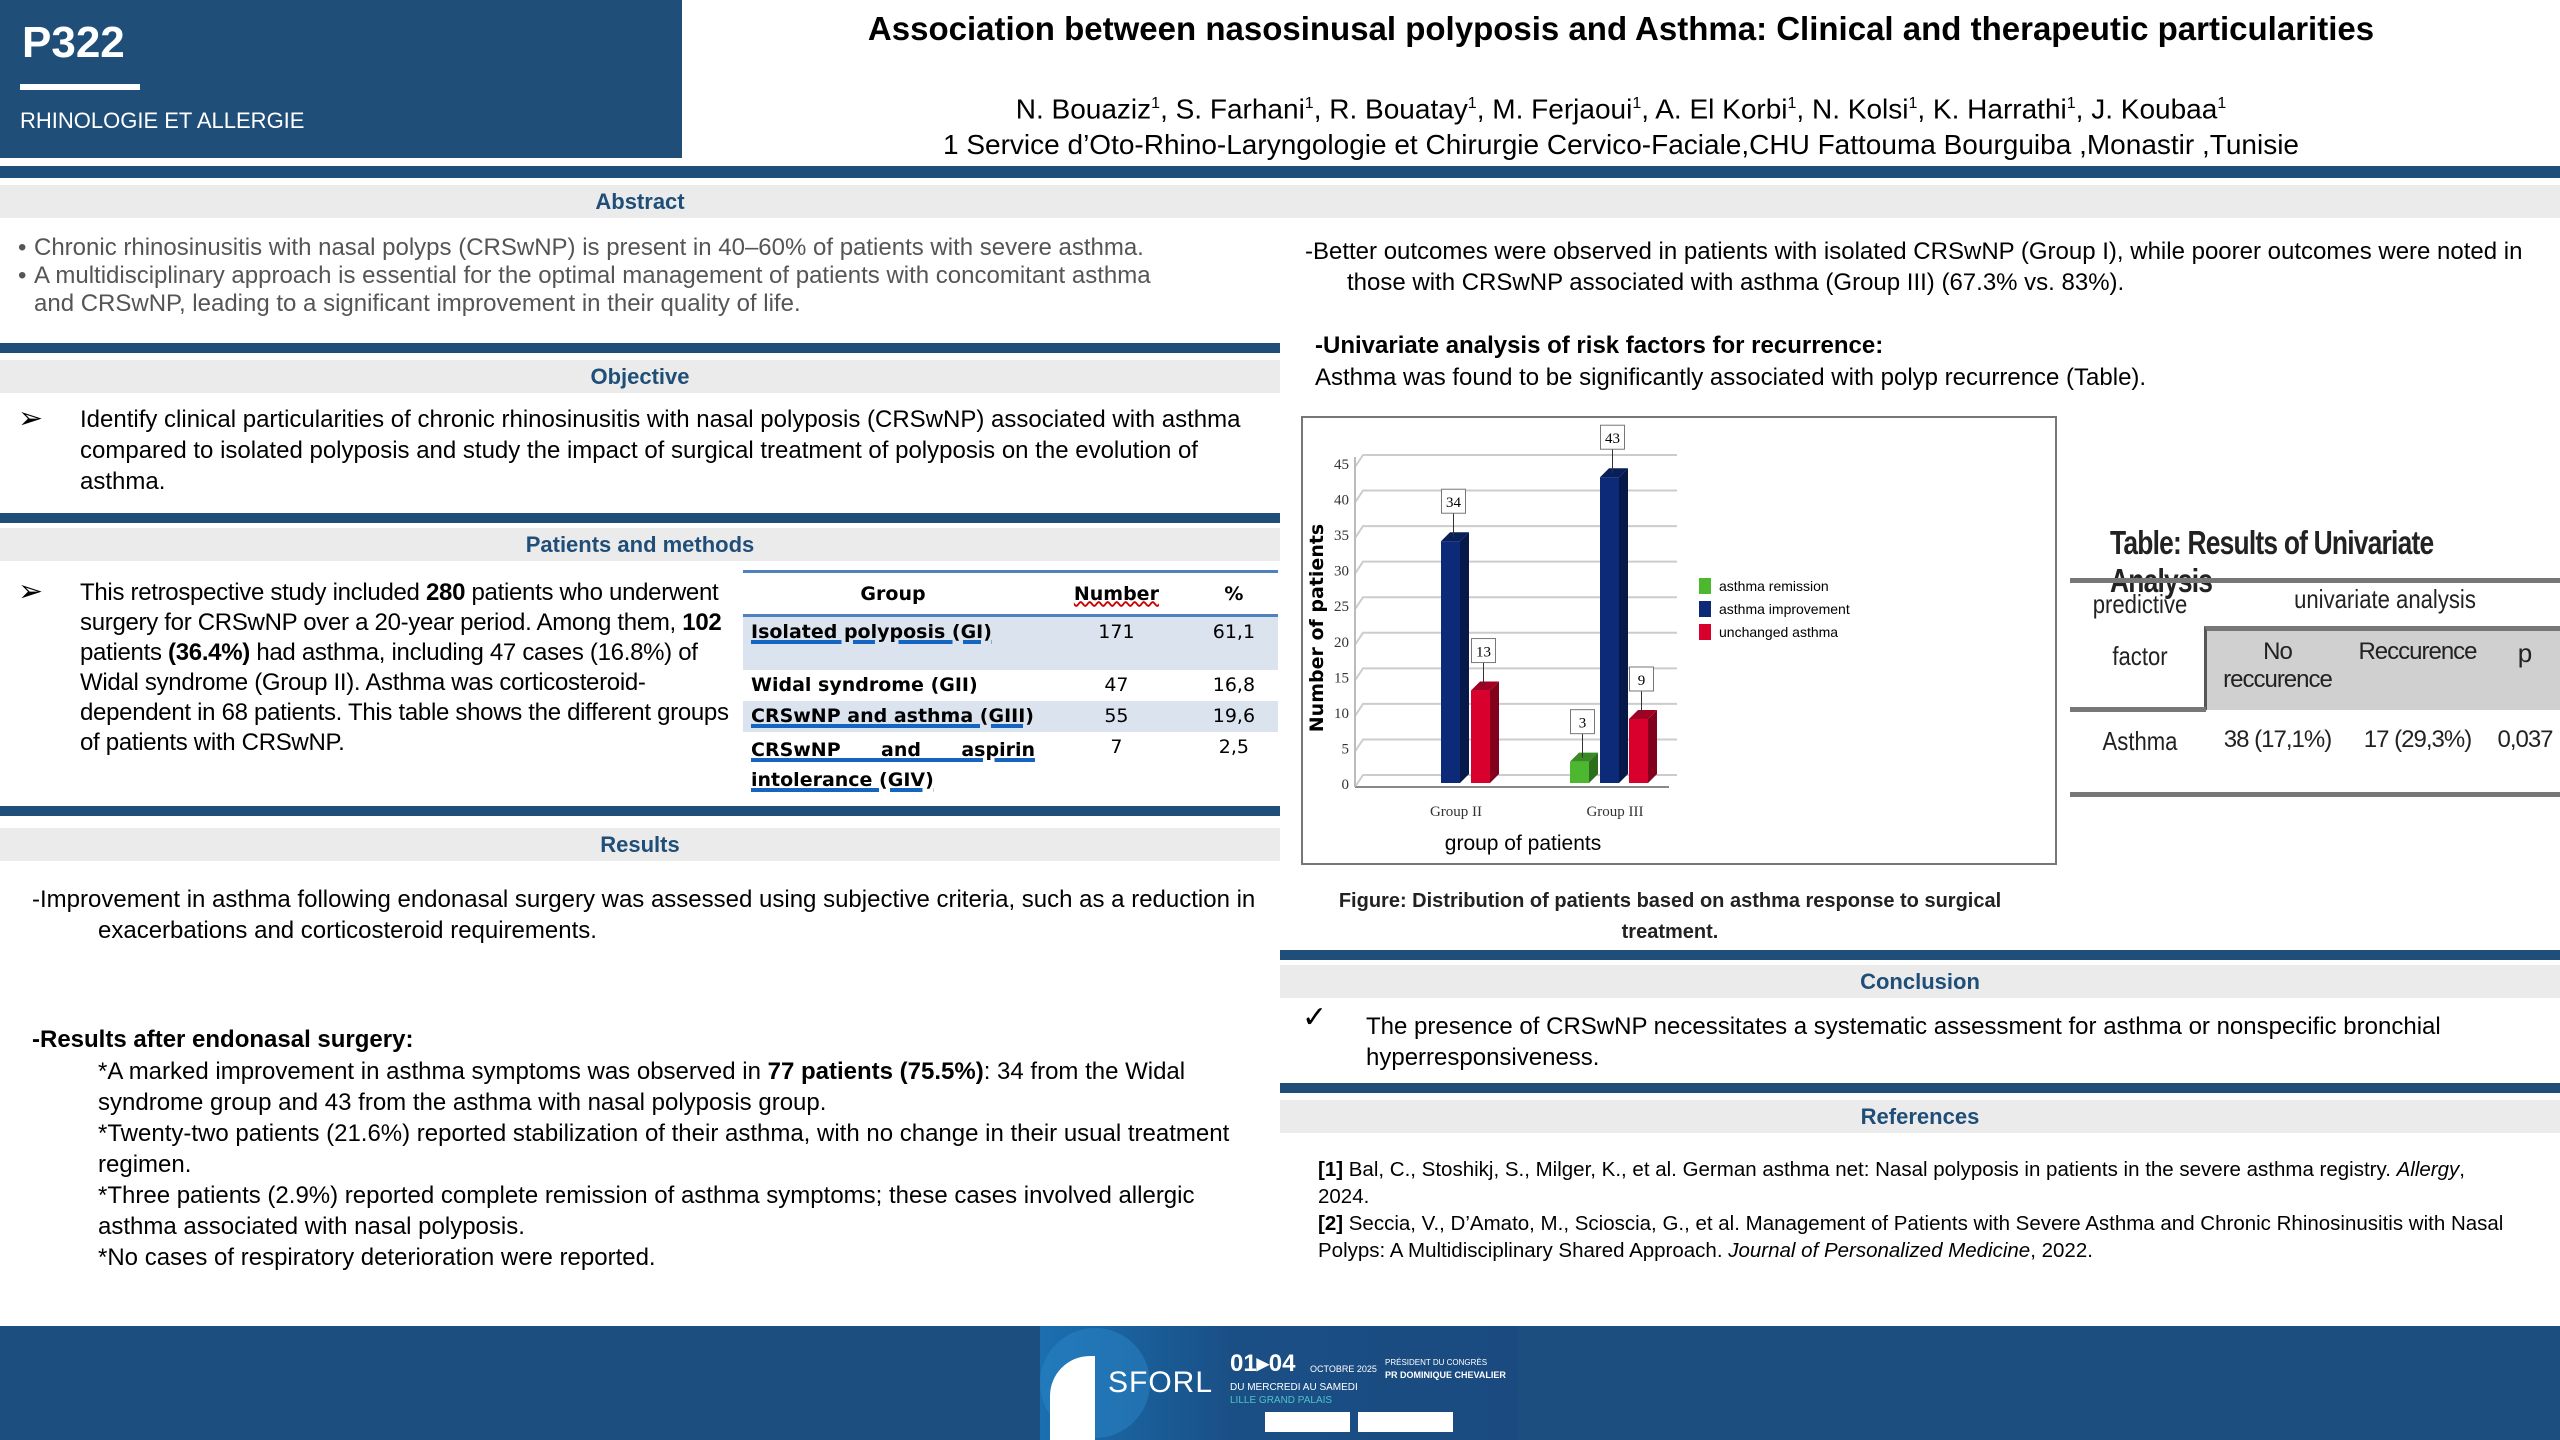 This screenshot has width=2560, height=1440. What do you see at coordinates (871, 632) in the screenshot?
I see `cell: Isolated polyposis (GI)` at bounding box center [871, 632].